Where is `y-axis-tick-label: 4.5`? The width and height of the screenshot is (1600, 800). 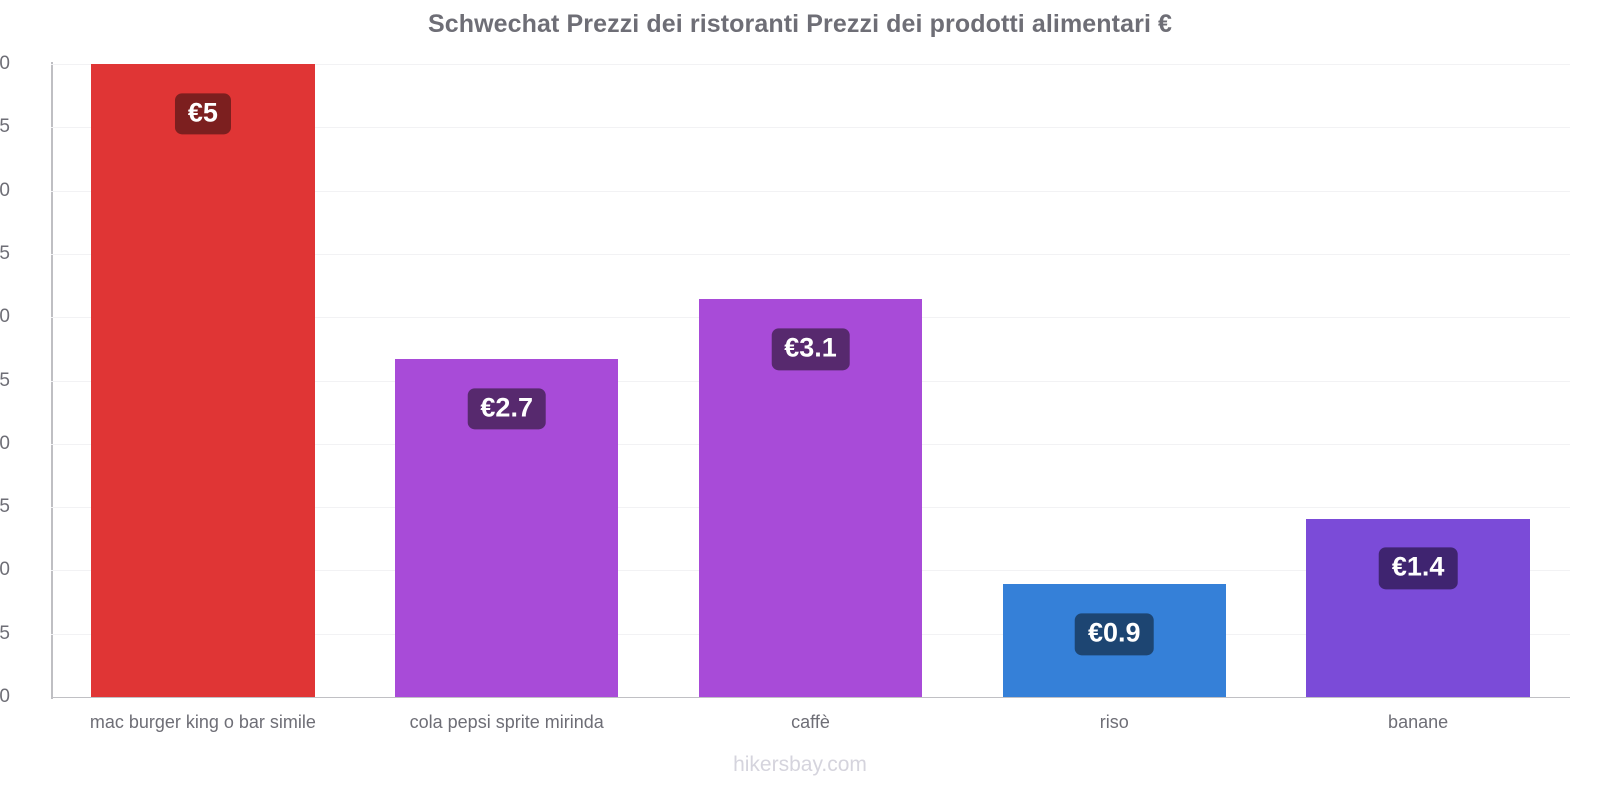 y-axis-tick-label: 4.5 is located at coordinates (5, 127).